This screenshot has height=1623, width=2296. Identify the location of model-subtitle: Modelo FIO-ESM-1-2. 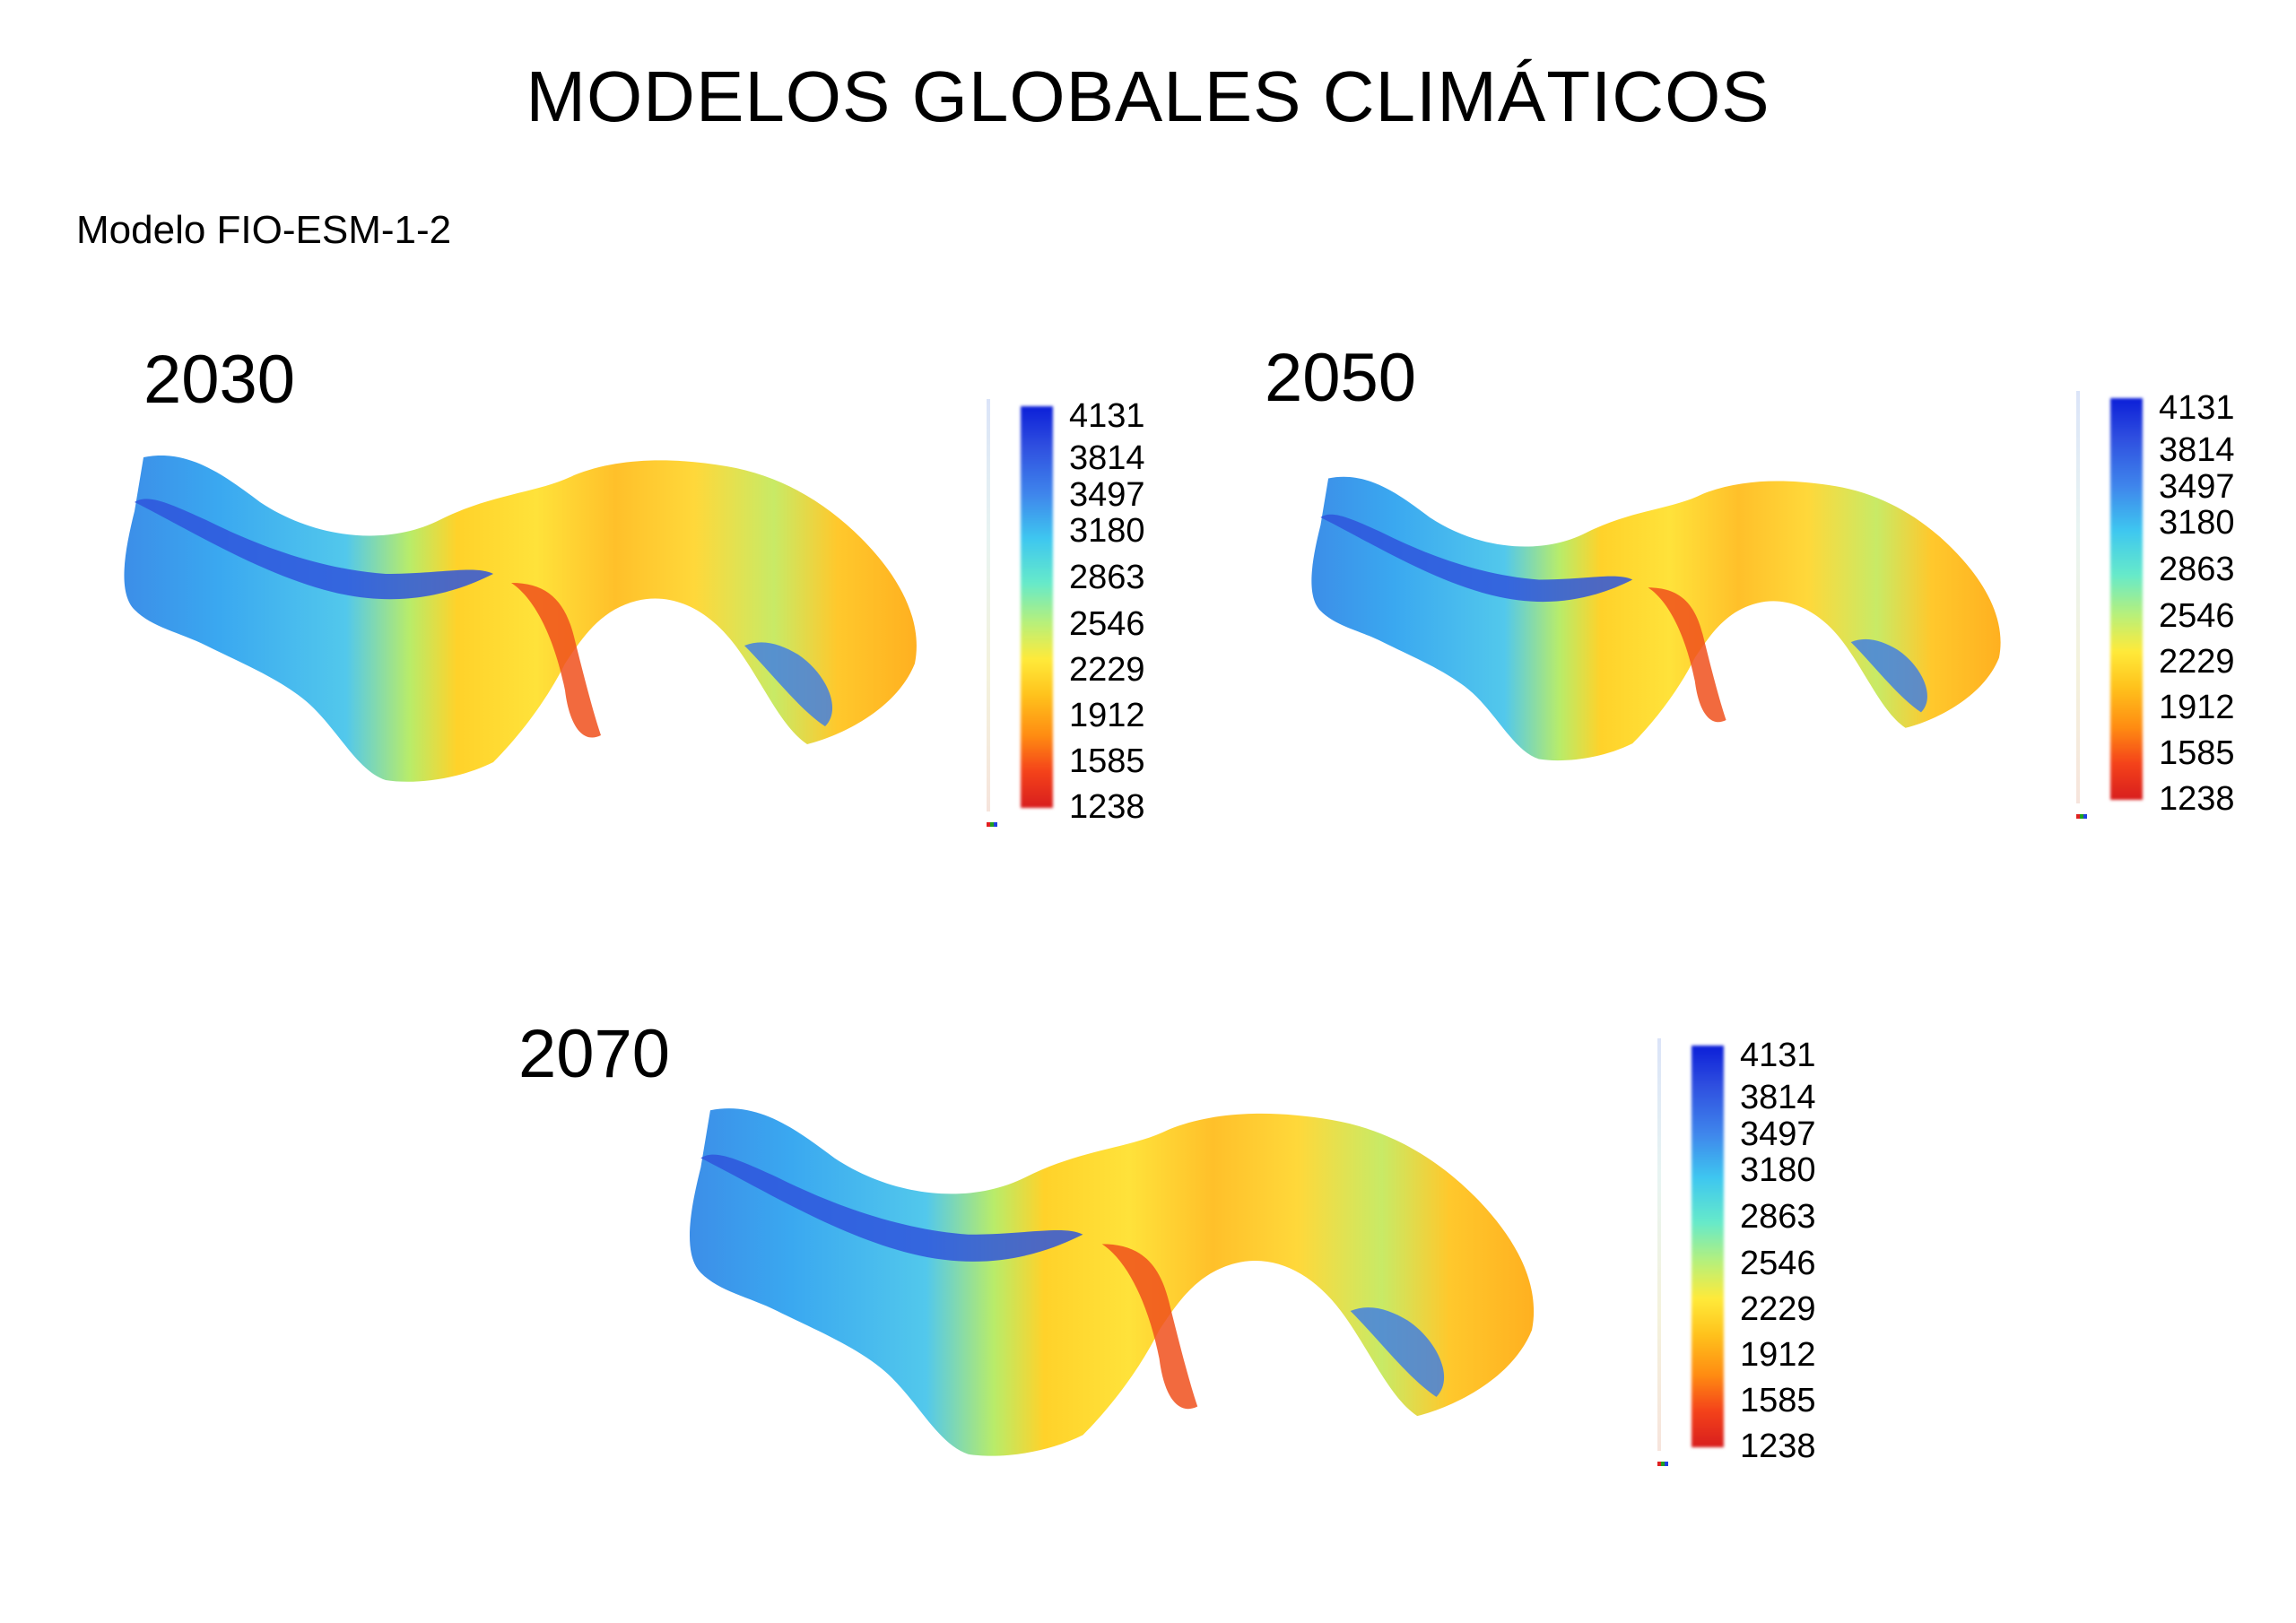
(264, 230).